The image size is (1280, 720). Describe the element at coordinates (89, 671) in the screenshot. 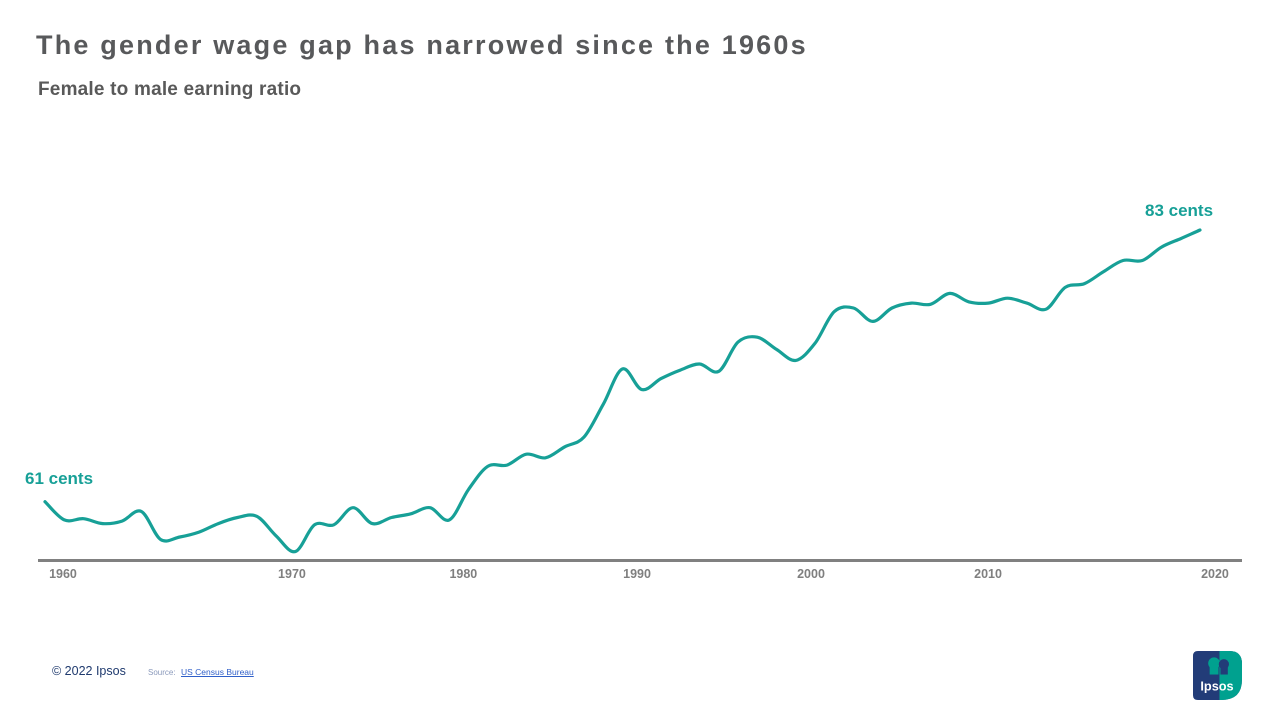

I see `copyright-text: © 2022 Ipsos` at that location.